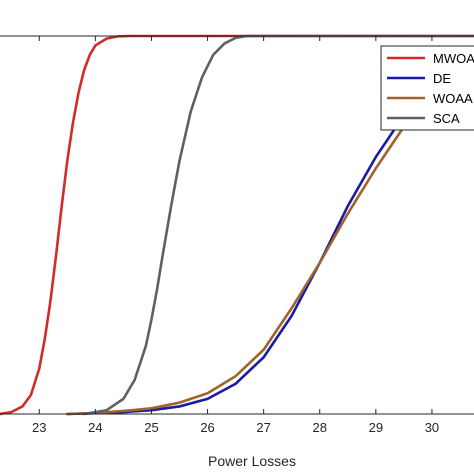  I want to click on x-tick-label: 25, so click(151, 427).